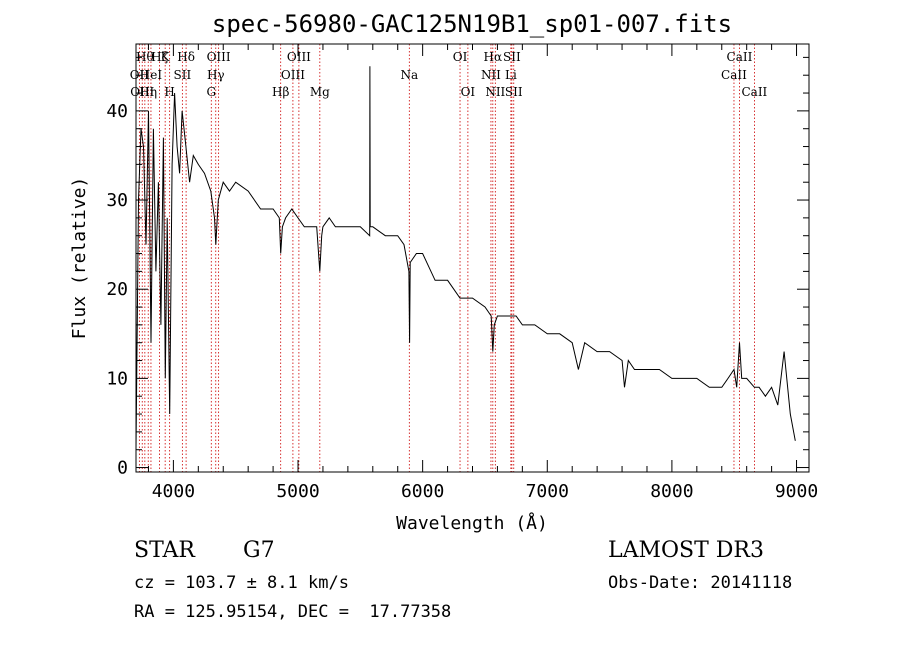 The width and height of the screenshot is (900, 649). Describe the element at coordinates (297, 491) in the screenshot. I see `x-tick-label: 5000` at that location.